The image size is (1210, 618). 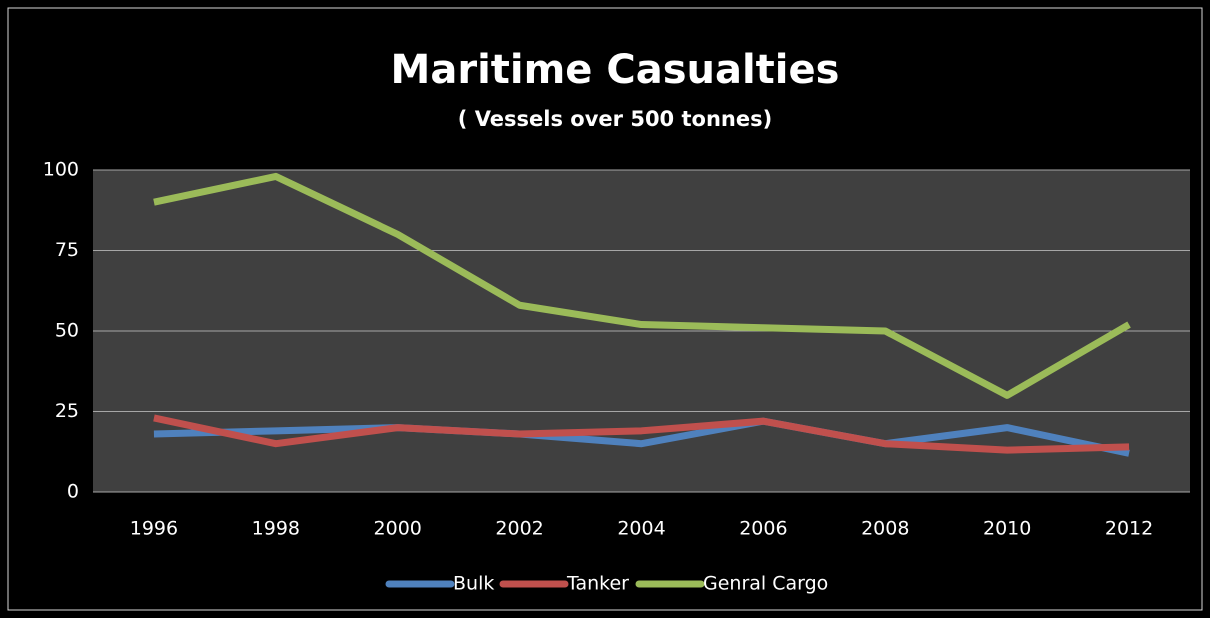 I want to click on y-tick-label: 25, so click(x=67, y=411).